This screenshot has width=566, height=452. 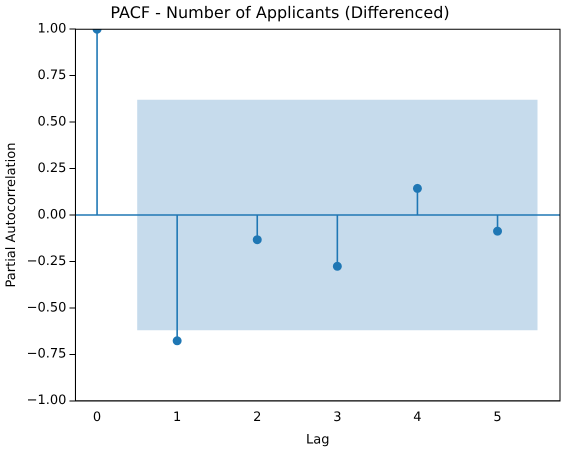 I want to click on y-tick-label: −0.75, so click(x=46, y=354).